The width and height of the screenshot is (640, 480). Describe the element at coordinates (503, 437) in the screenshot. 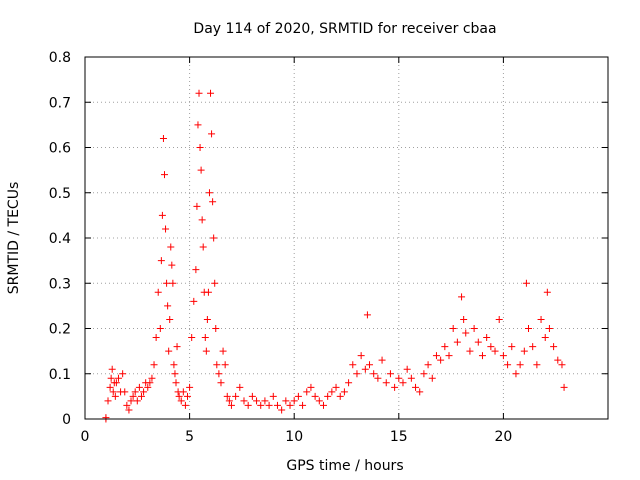

I see `x-tick-label: 20` at that location.